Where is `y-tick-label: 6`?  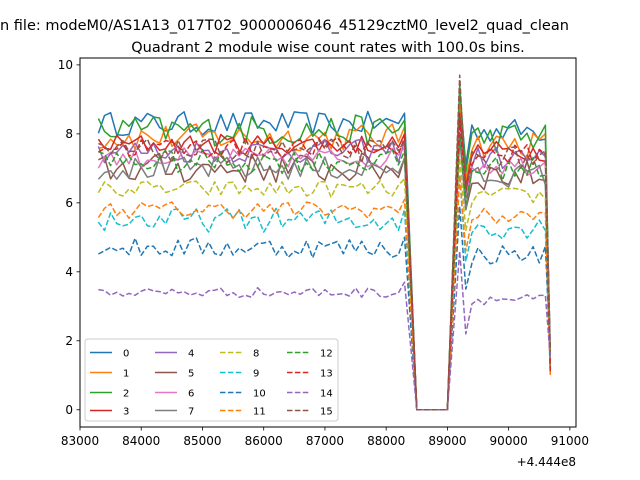
y-tick-label: 6 is located at coordinates (69, 203).